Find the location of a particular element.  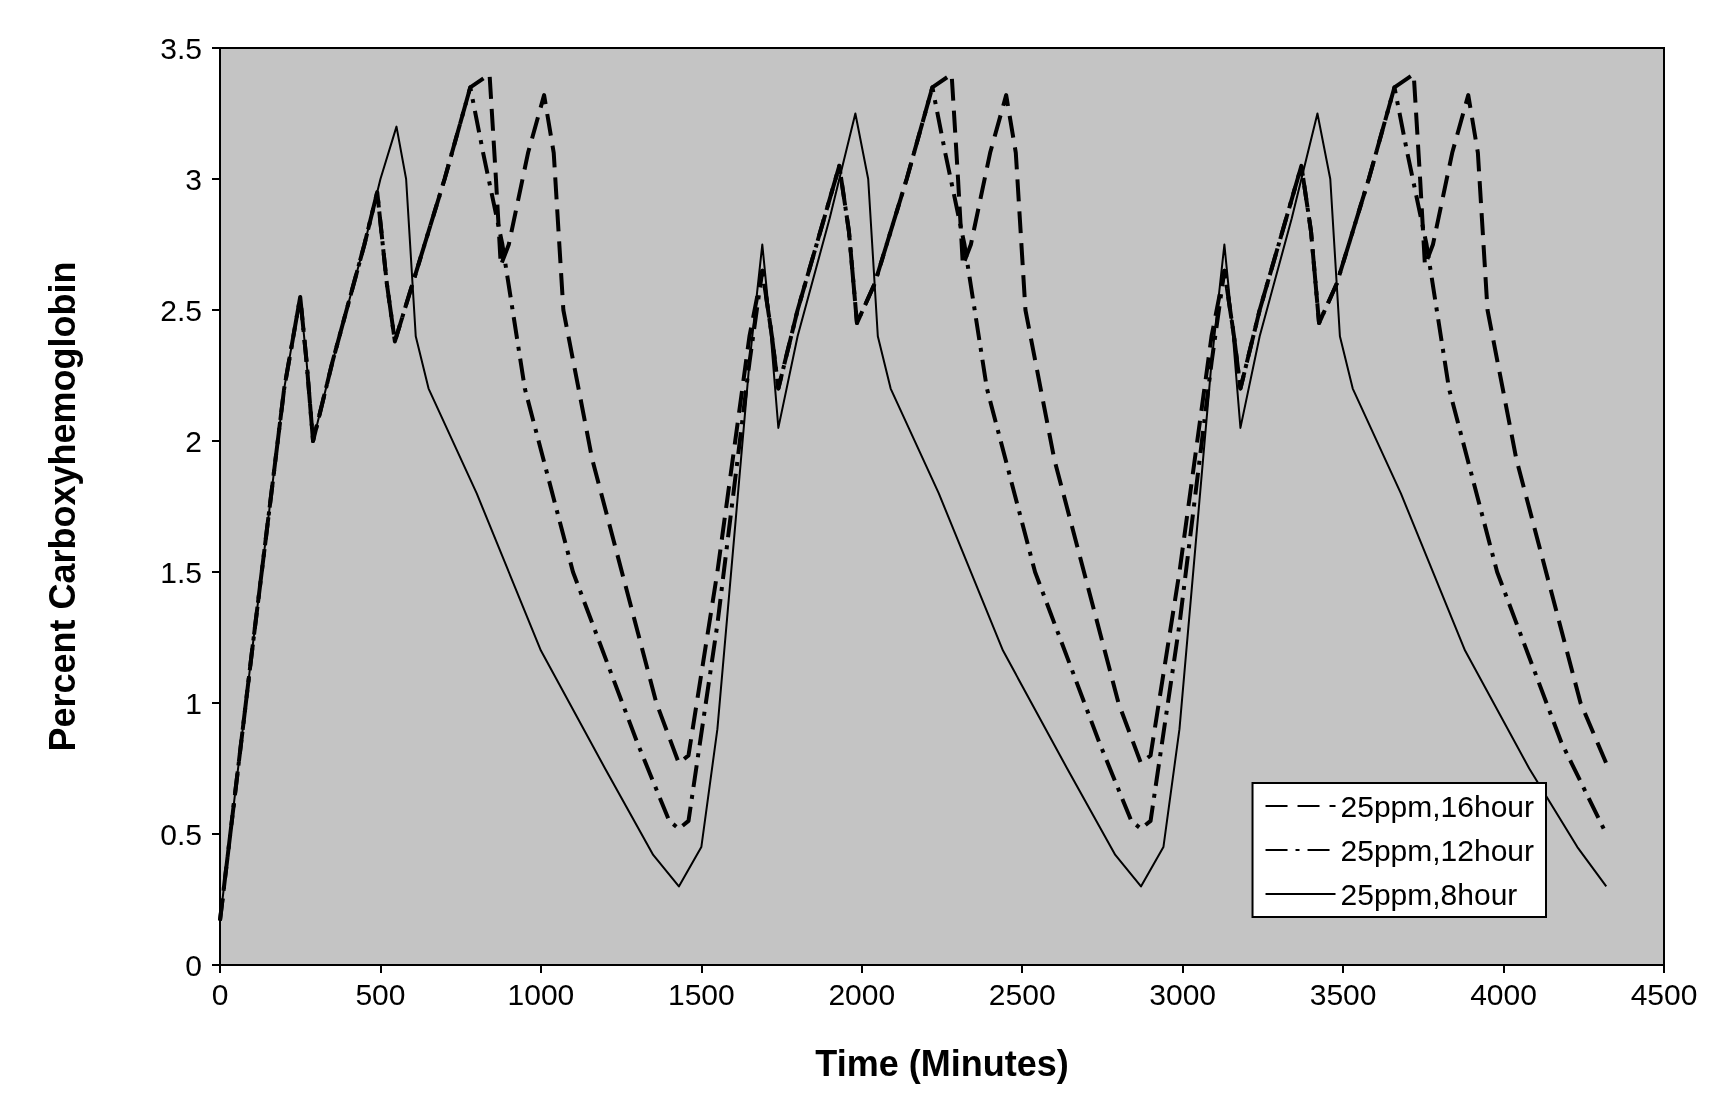

y-tick-label: 2 is located at coordinates (193, 441).